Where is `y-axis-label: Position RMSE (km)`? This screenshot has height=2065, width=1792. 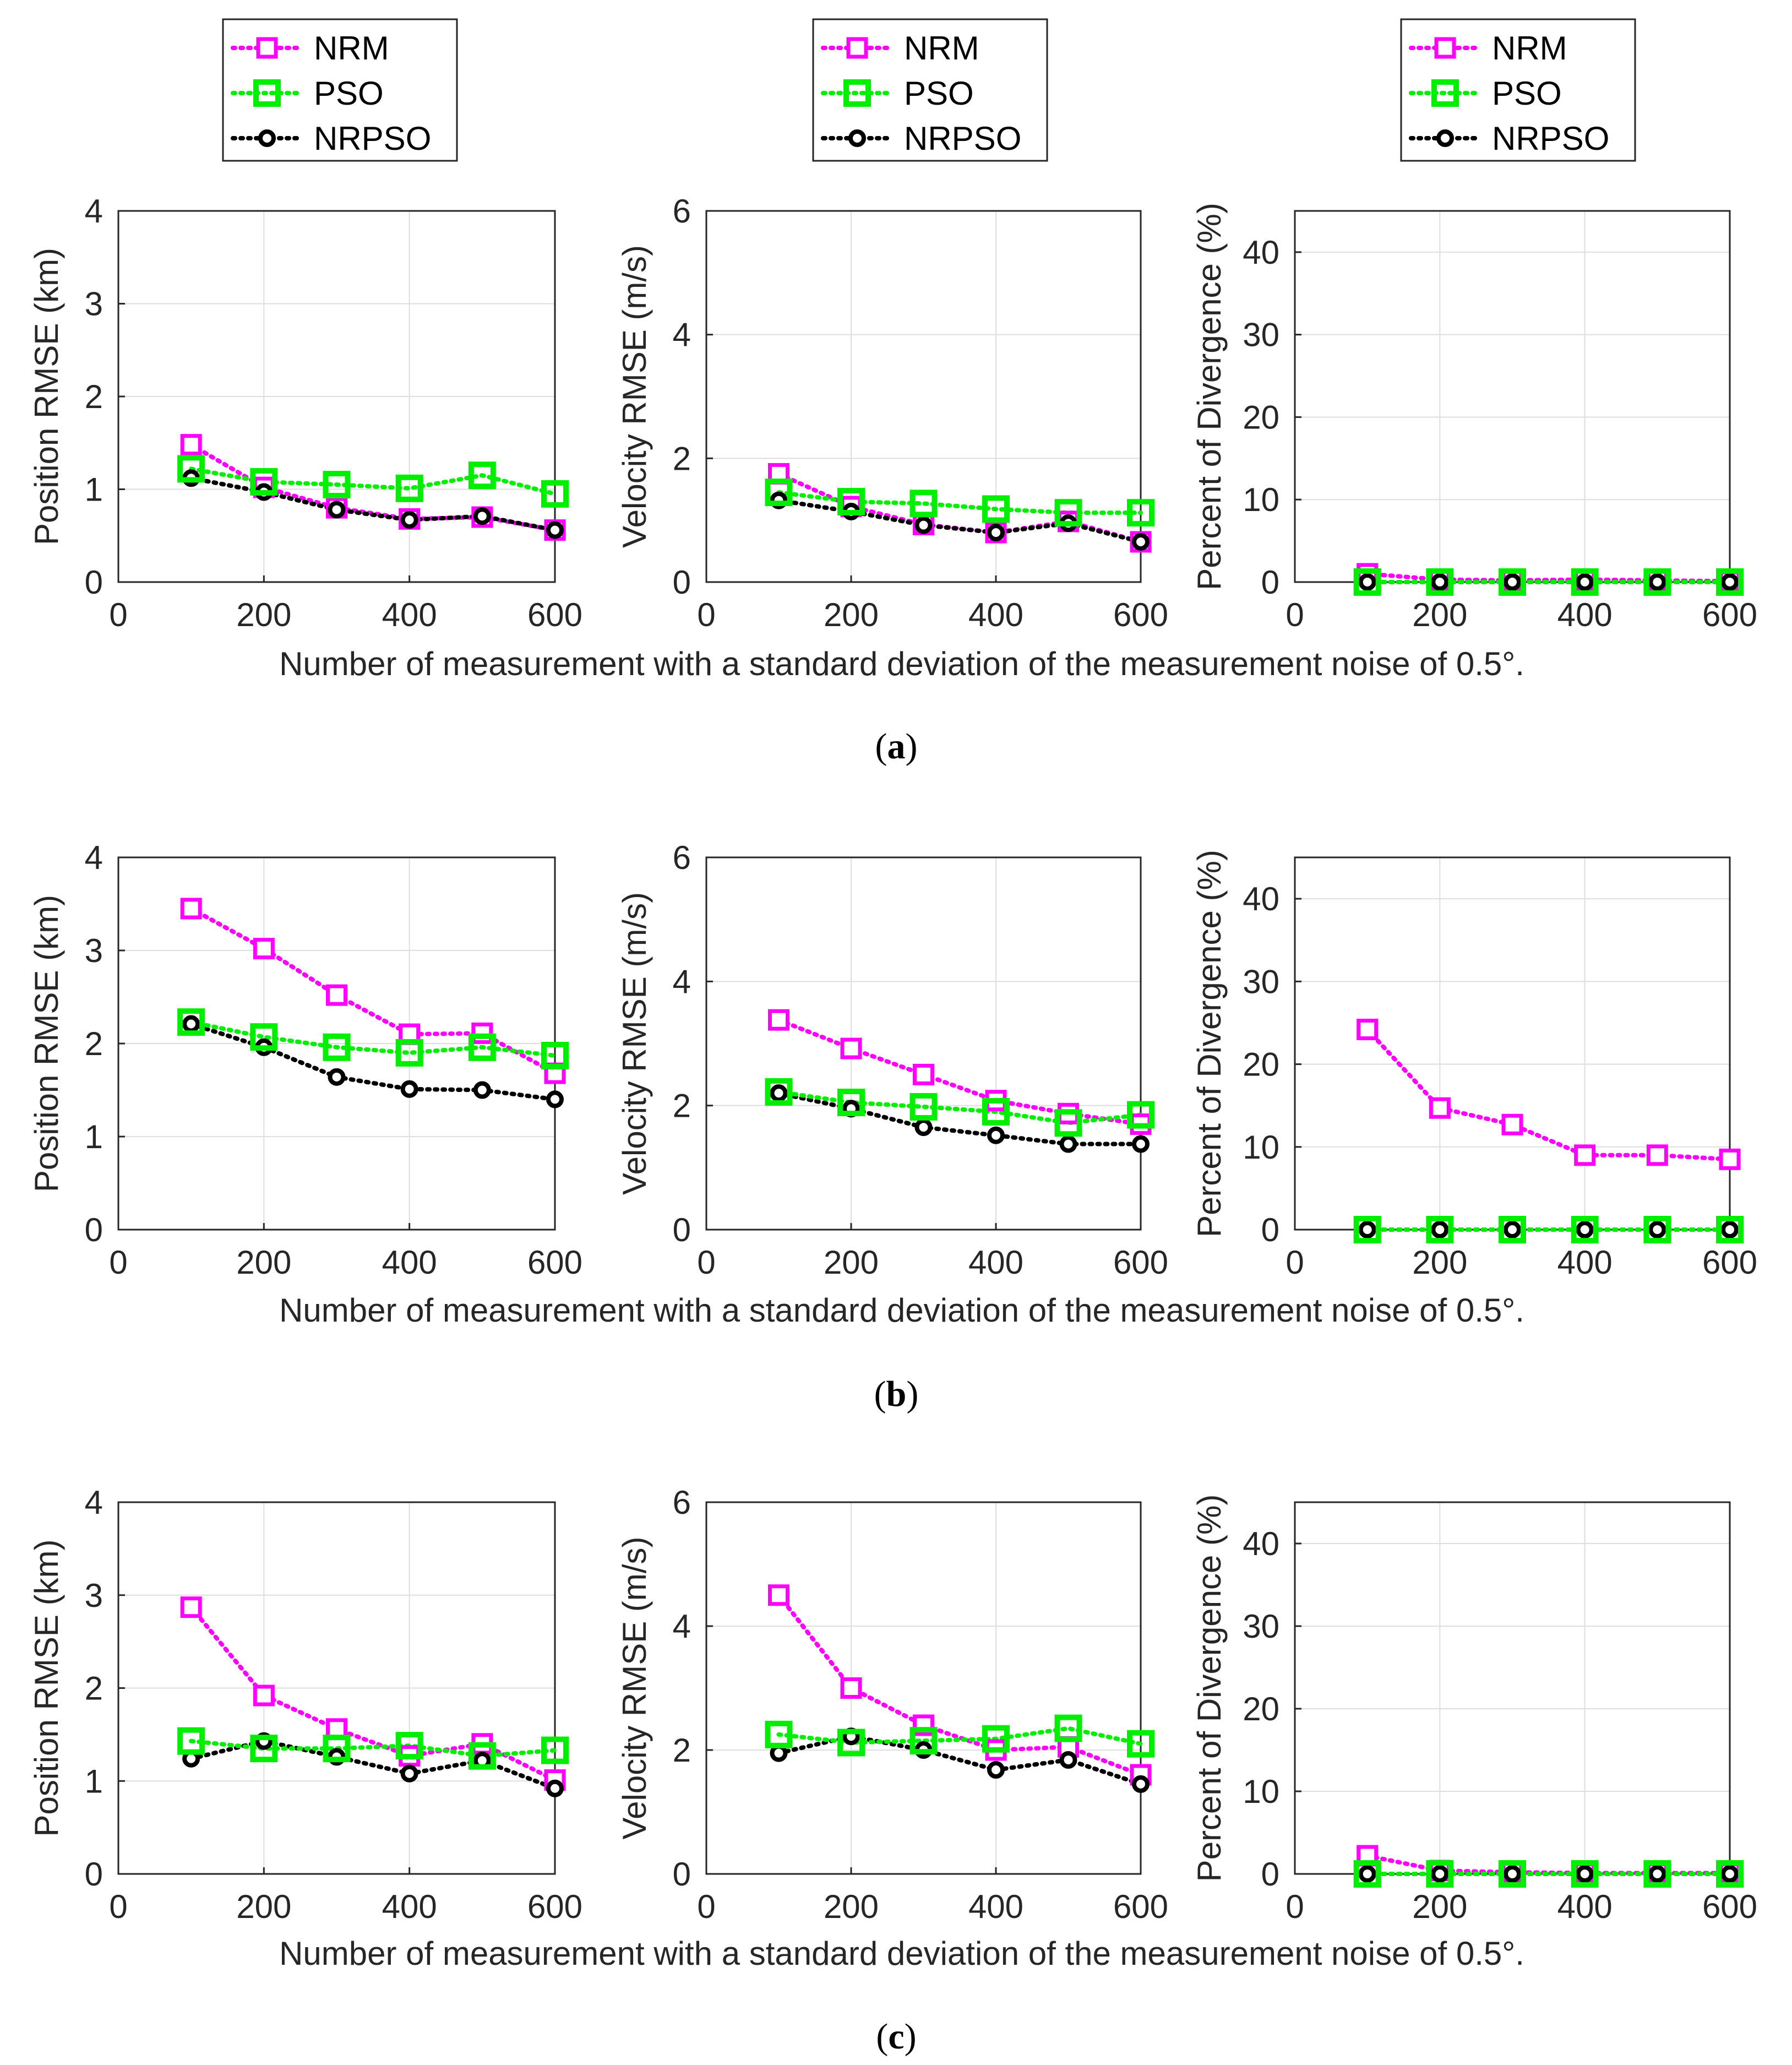
y-axis-label: Position RMSE (km) is located at coordinates (46, 396).